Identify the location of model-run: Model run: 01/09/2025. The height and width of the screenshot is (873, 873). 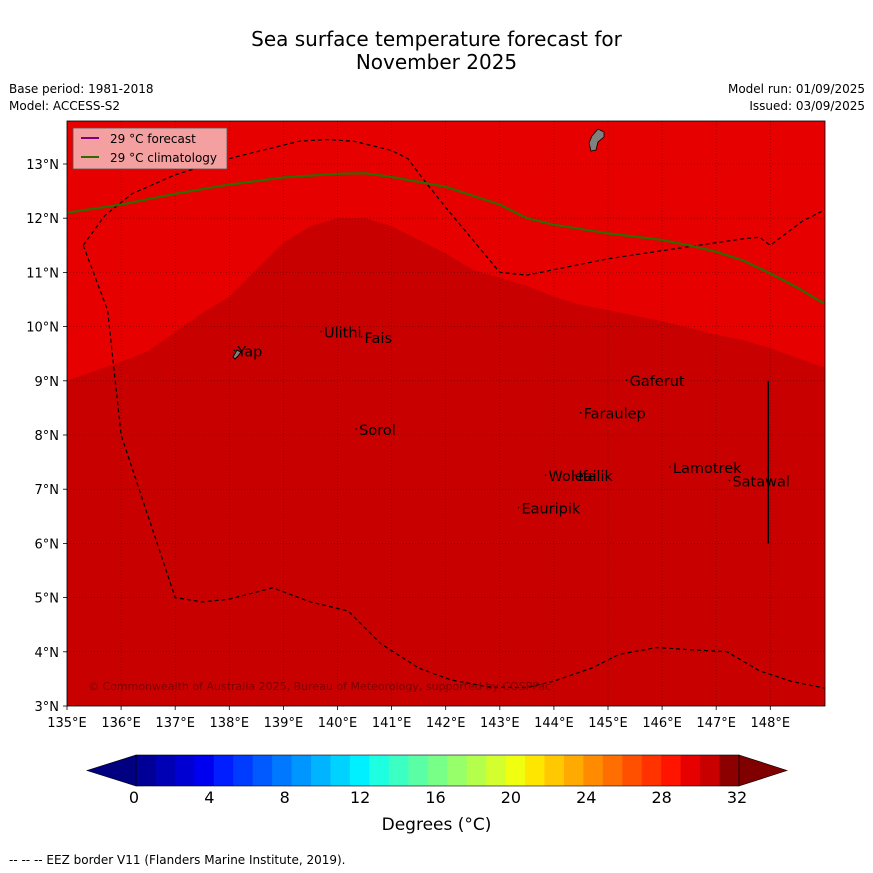
(796, 89).